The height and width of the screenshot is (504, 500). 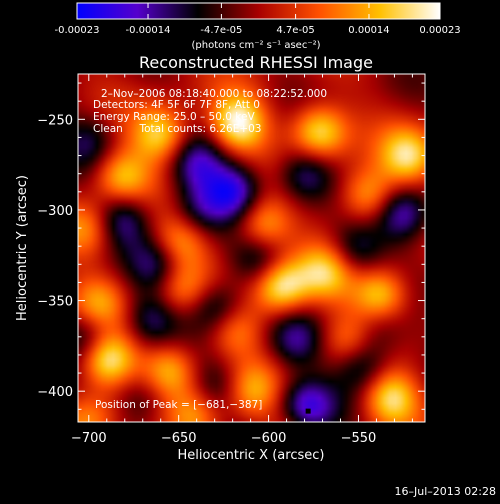 I want to click on annotation-peak-position: Position of Peak = [−681,−387], so click(x=178, y=405).